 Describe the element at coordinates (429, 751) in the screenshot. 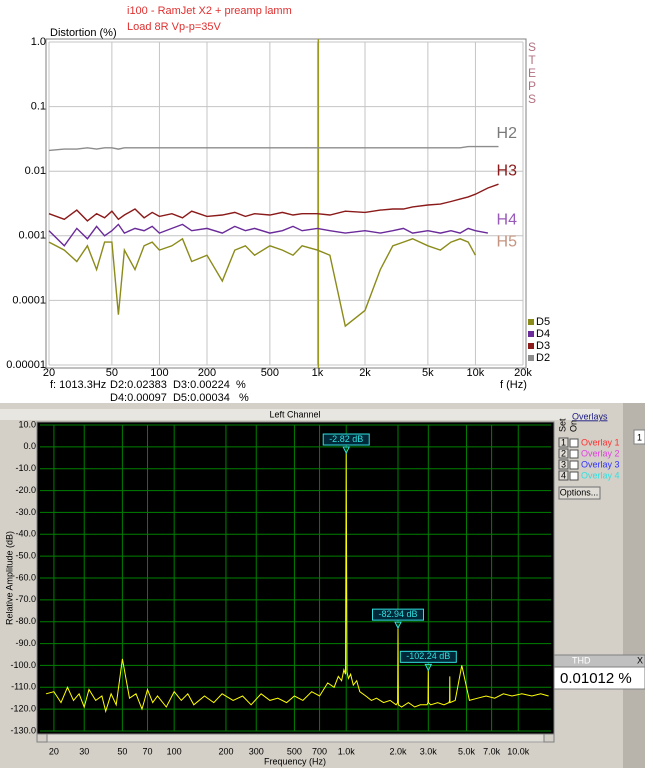

I see `x-tick-label: 3.0k` at that location.